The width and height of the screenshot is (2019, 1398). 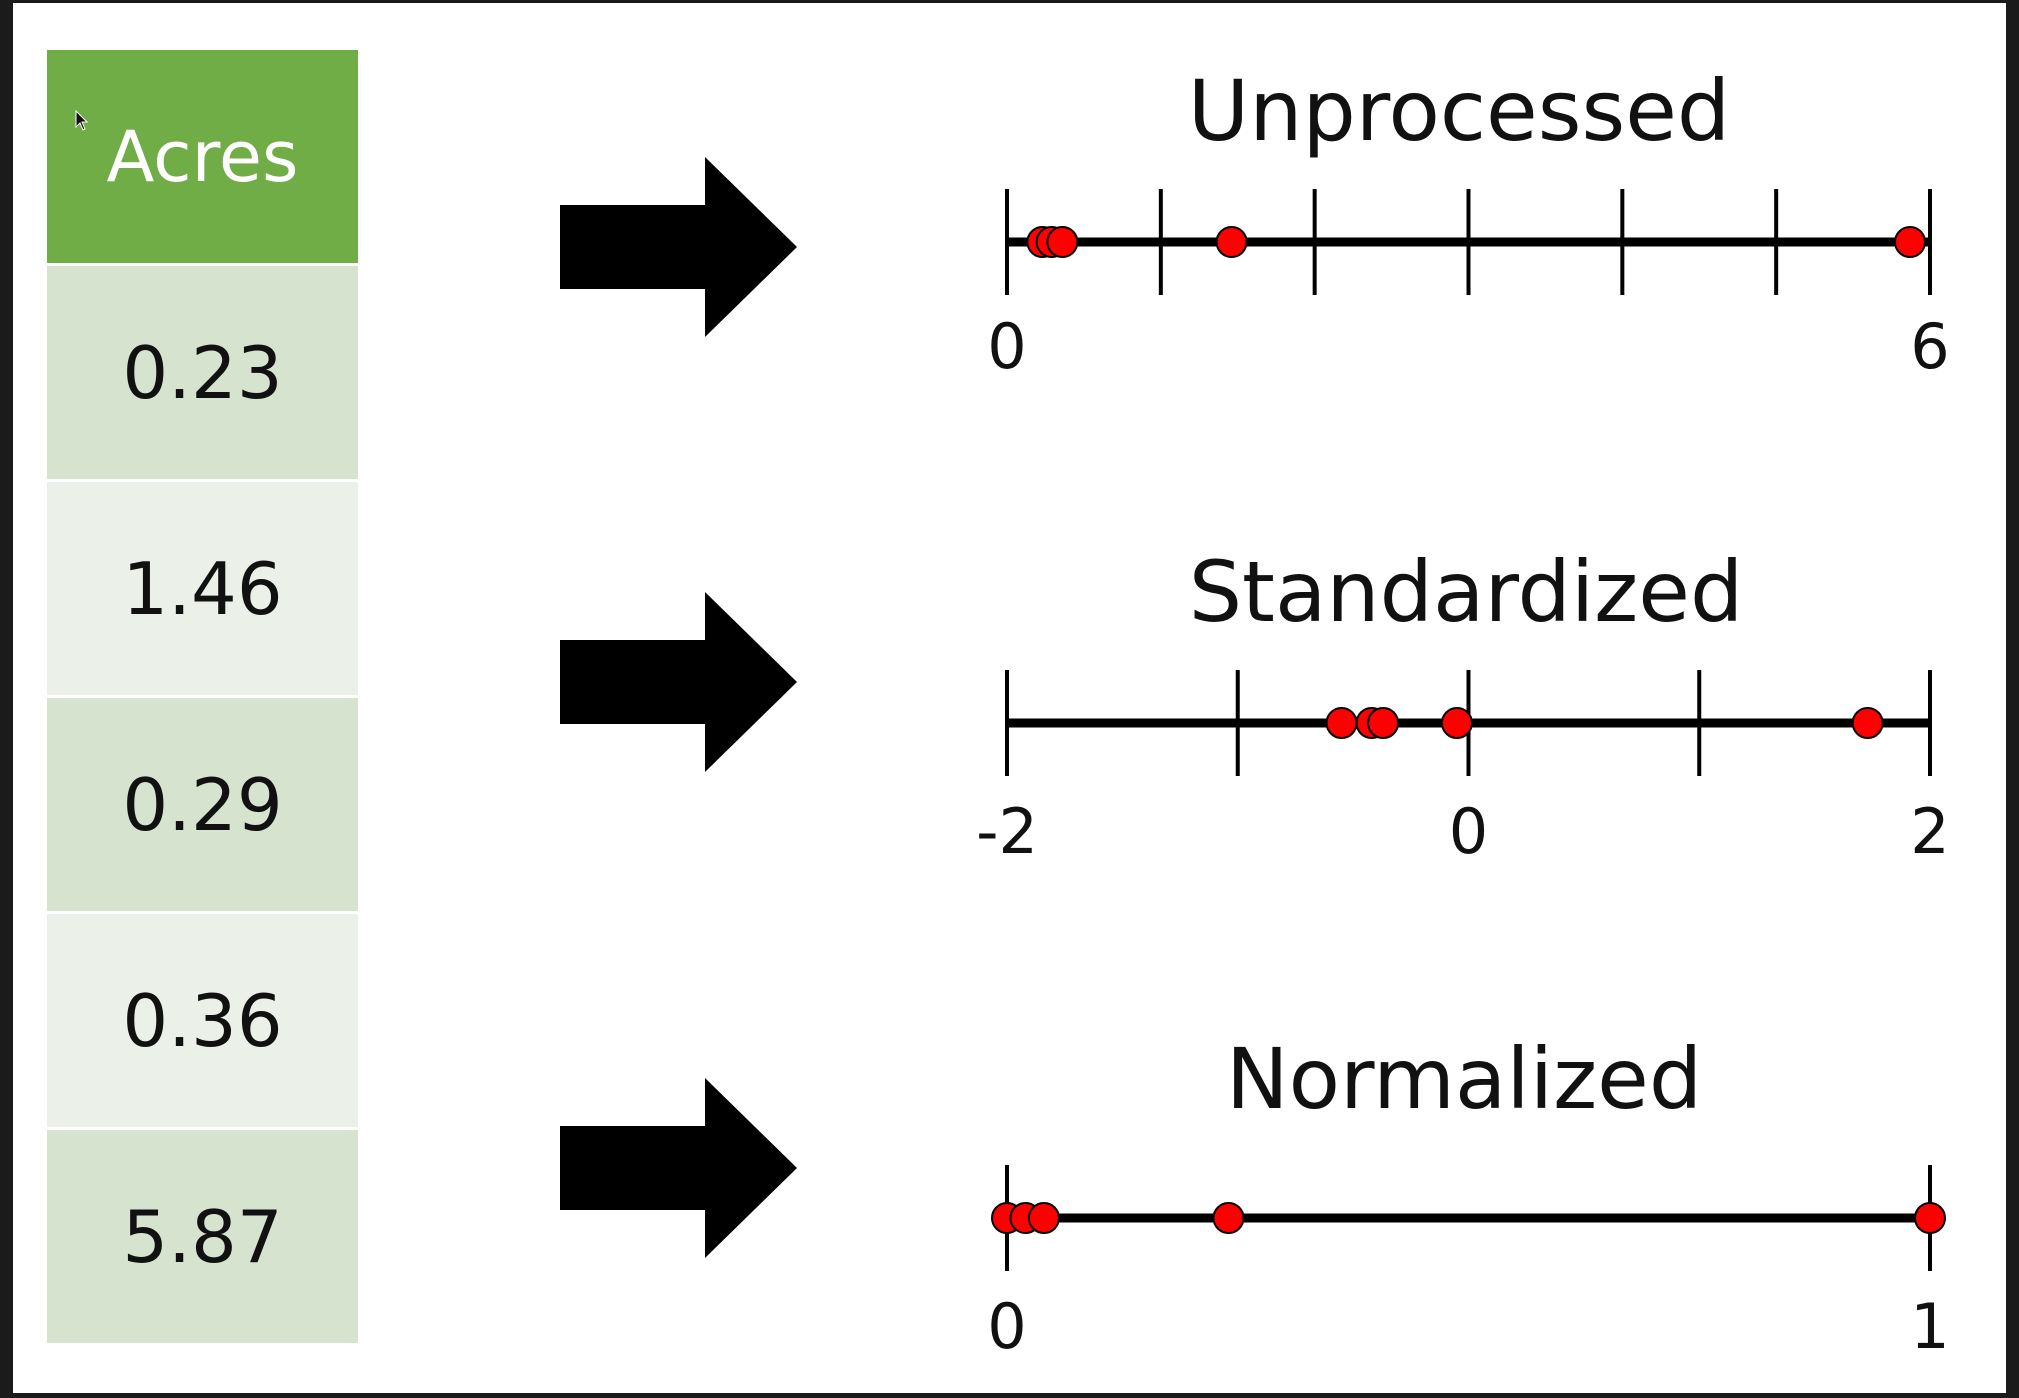 I want to click on panel-title-standardized: Standardized, so click(x=1466, y=592).